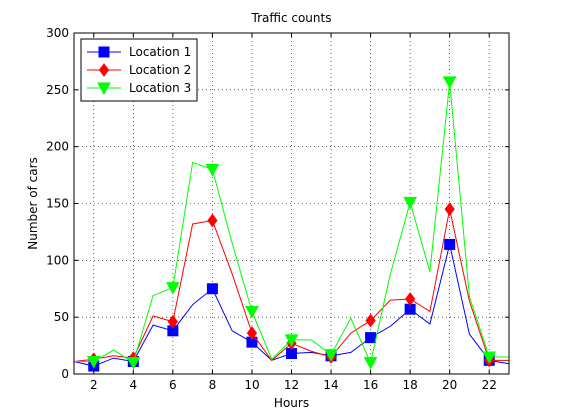 The width and height of the screenshot is (561, 420). What do you see at coordinates (489, 385) in the screenshot?
I see `x-tick-label: 22` at bounding box center [489, 385].